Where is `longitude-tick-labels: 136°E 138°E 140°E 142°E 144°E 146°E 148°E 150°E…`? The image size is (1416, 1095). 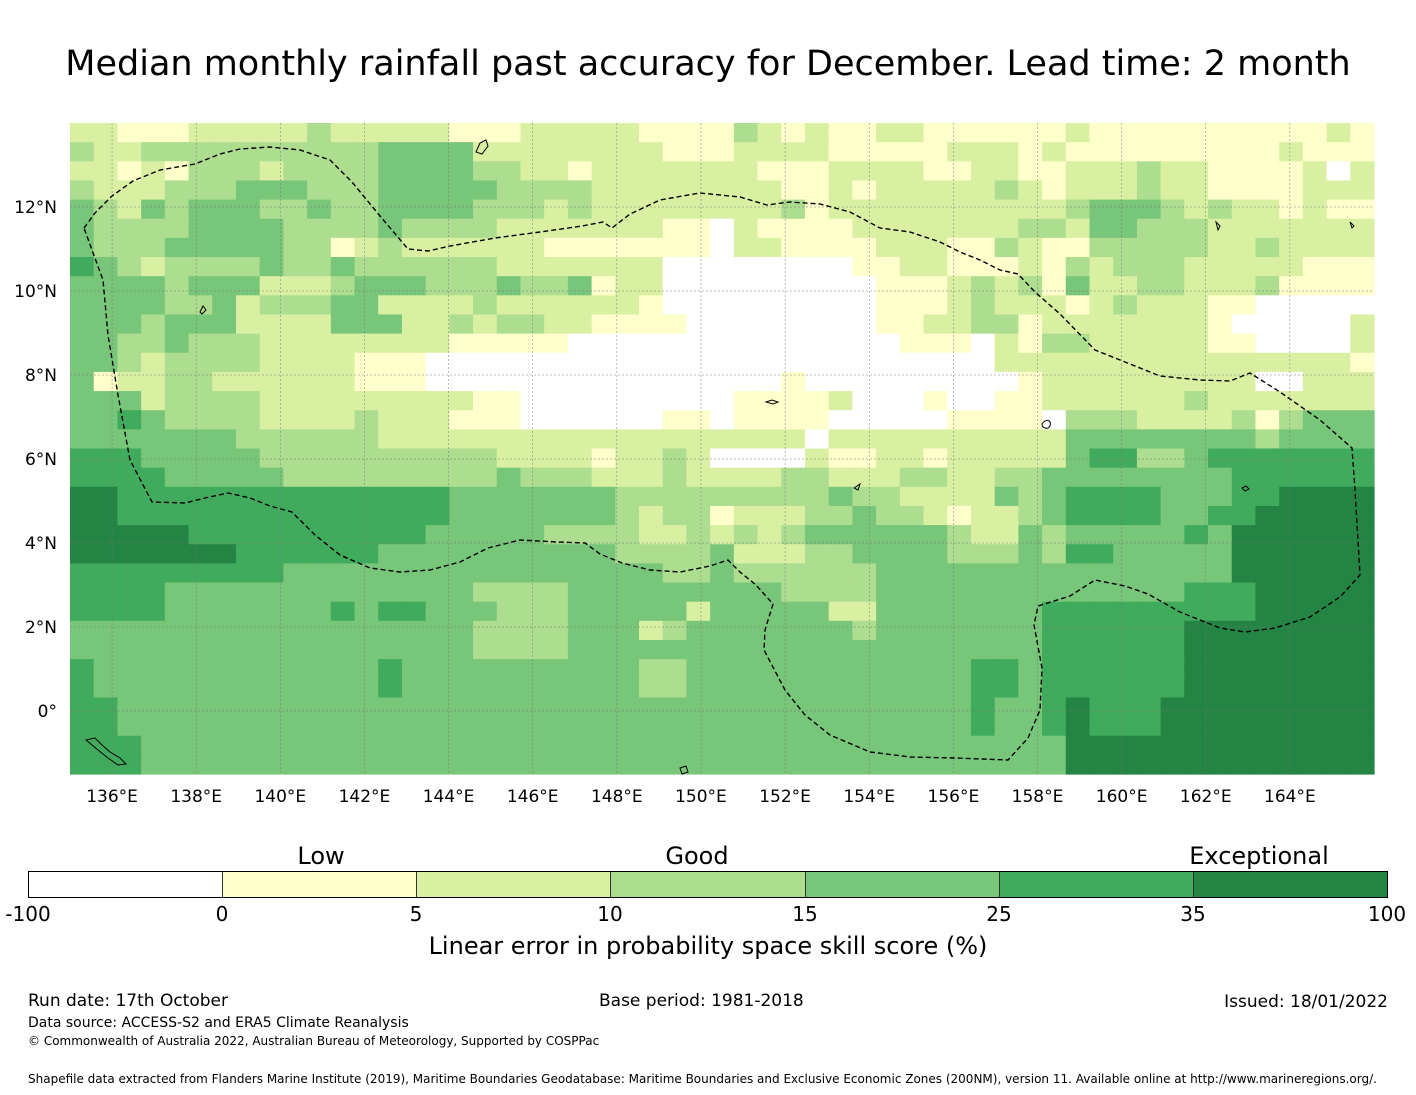 longitude-tick-labels: 136°E 138°E 140°E 142°E 144°E 146°E 148°E 150°E… is located at coordinates (701, 797).